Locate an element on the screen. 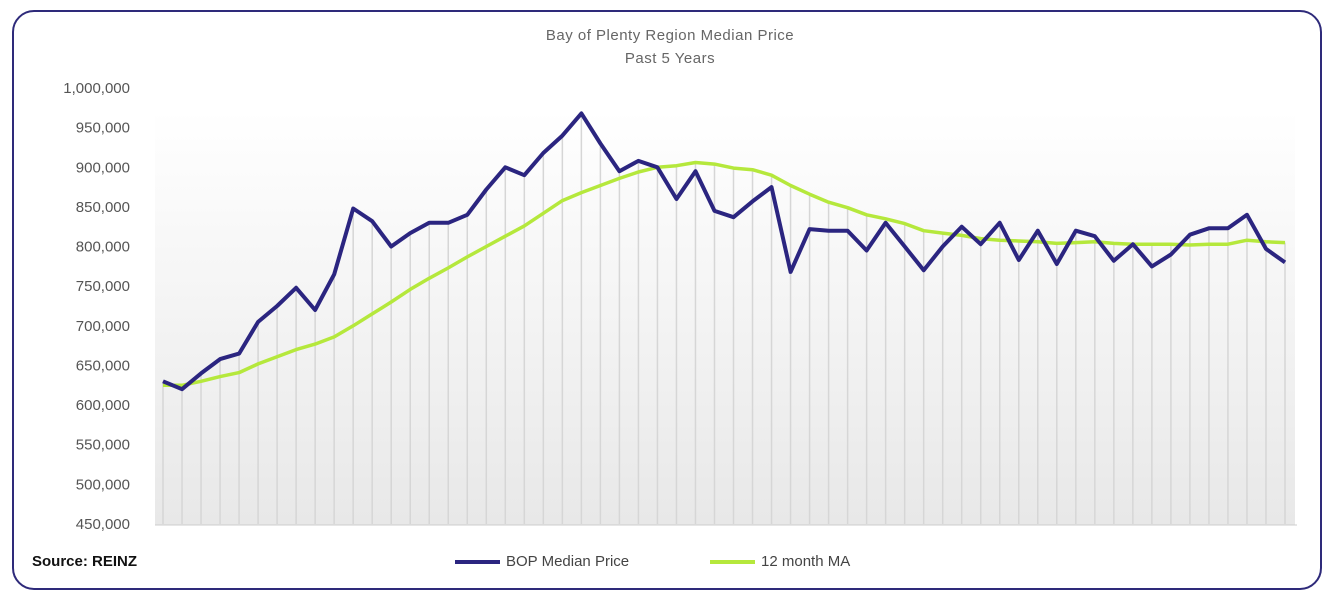  y-tick-label: 550,000 is located at coordinates (103, 445).